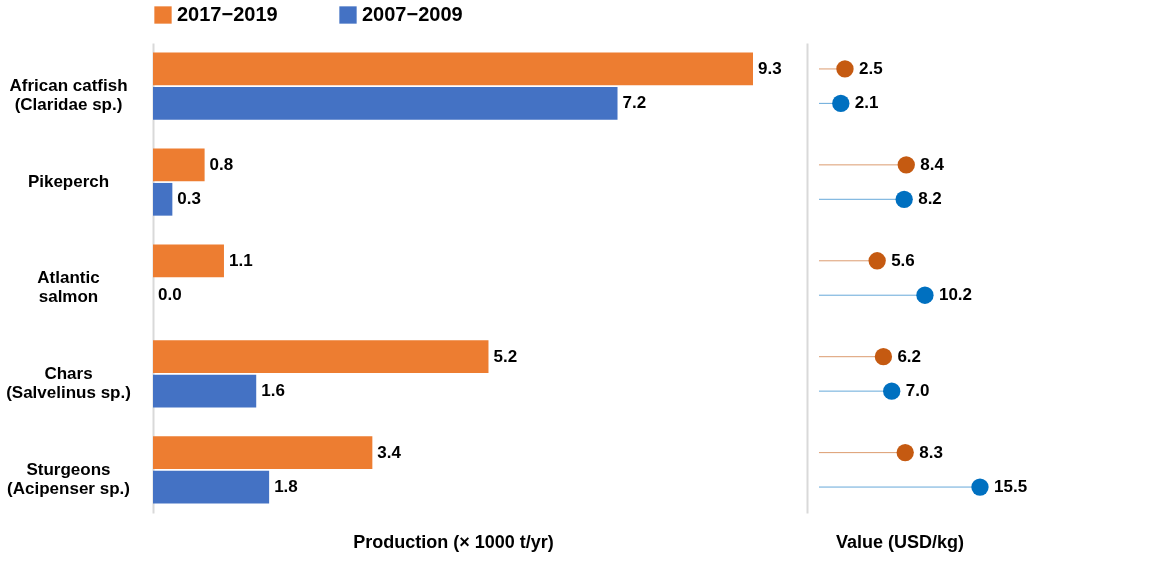  I want to click on data-label: 9.3, so click(770, 68).